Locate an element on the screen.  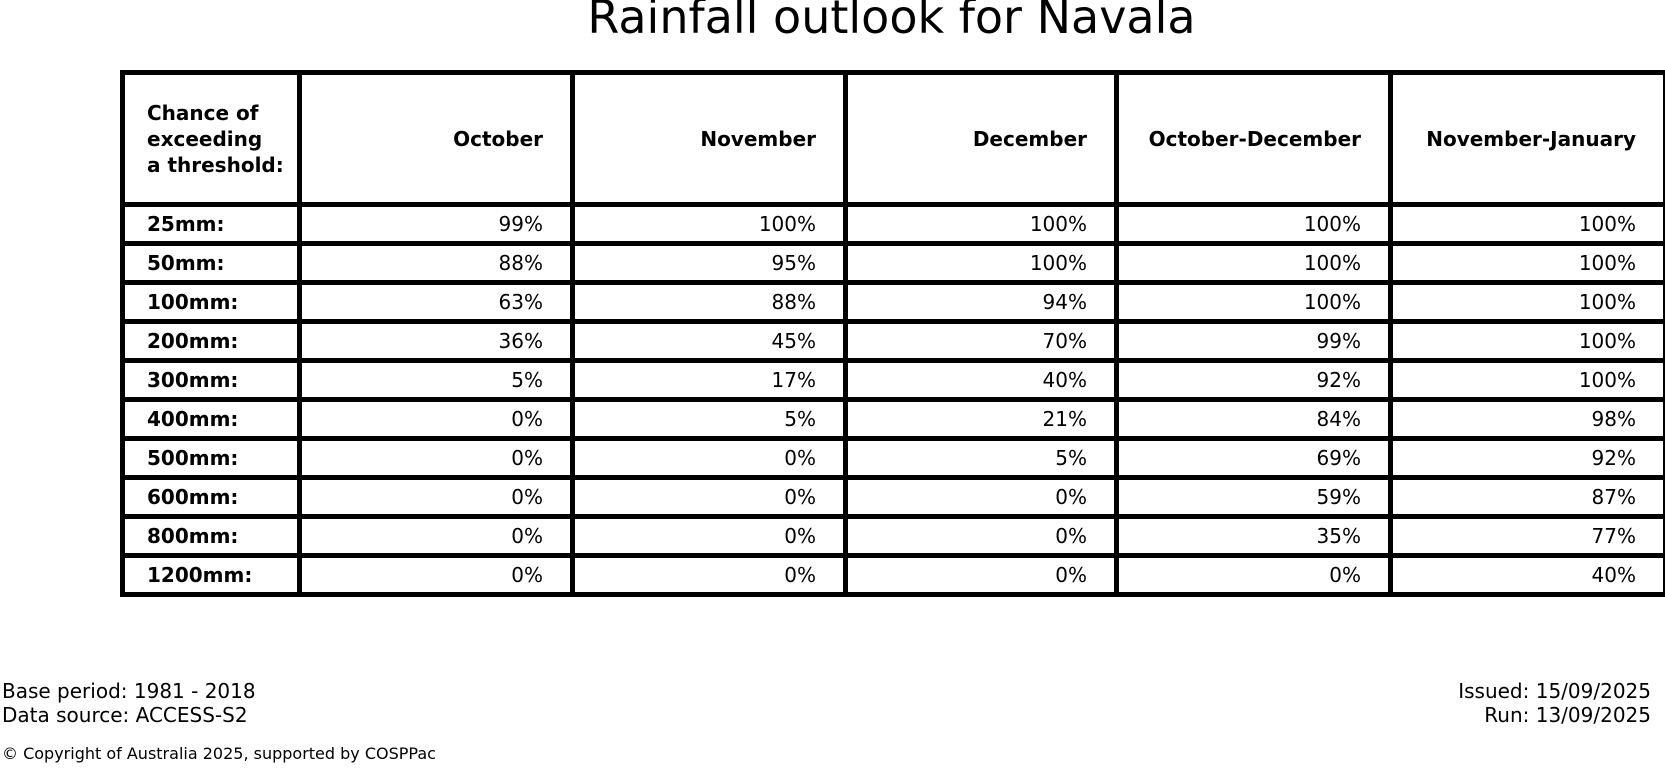
table-row: 600mm: 0% 0% 0% 59% 87% is located at coordinates (892, 497).